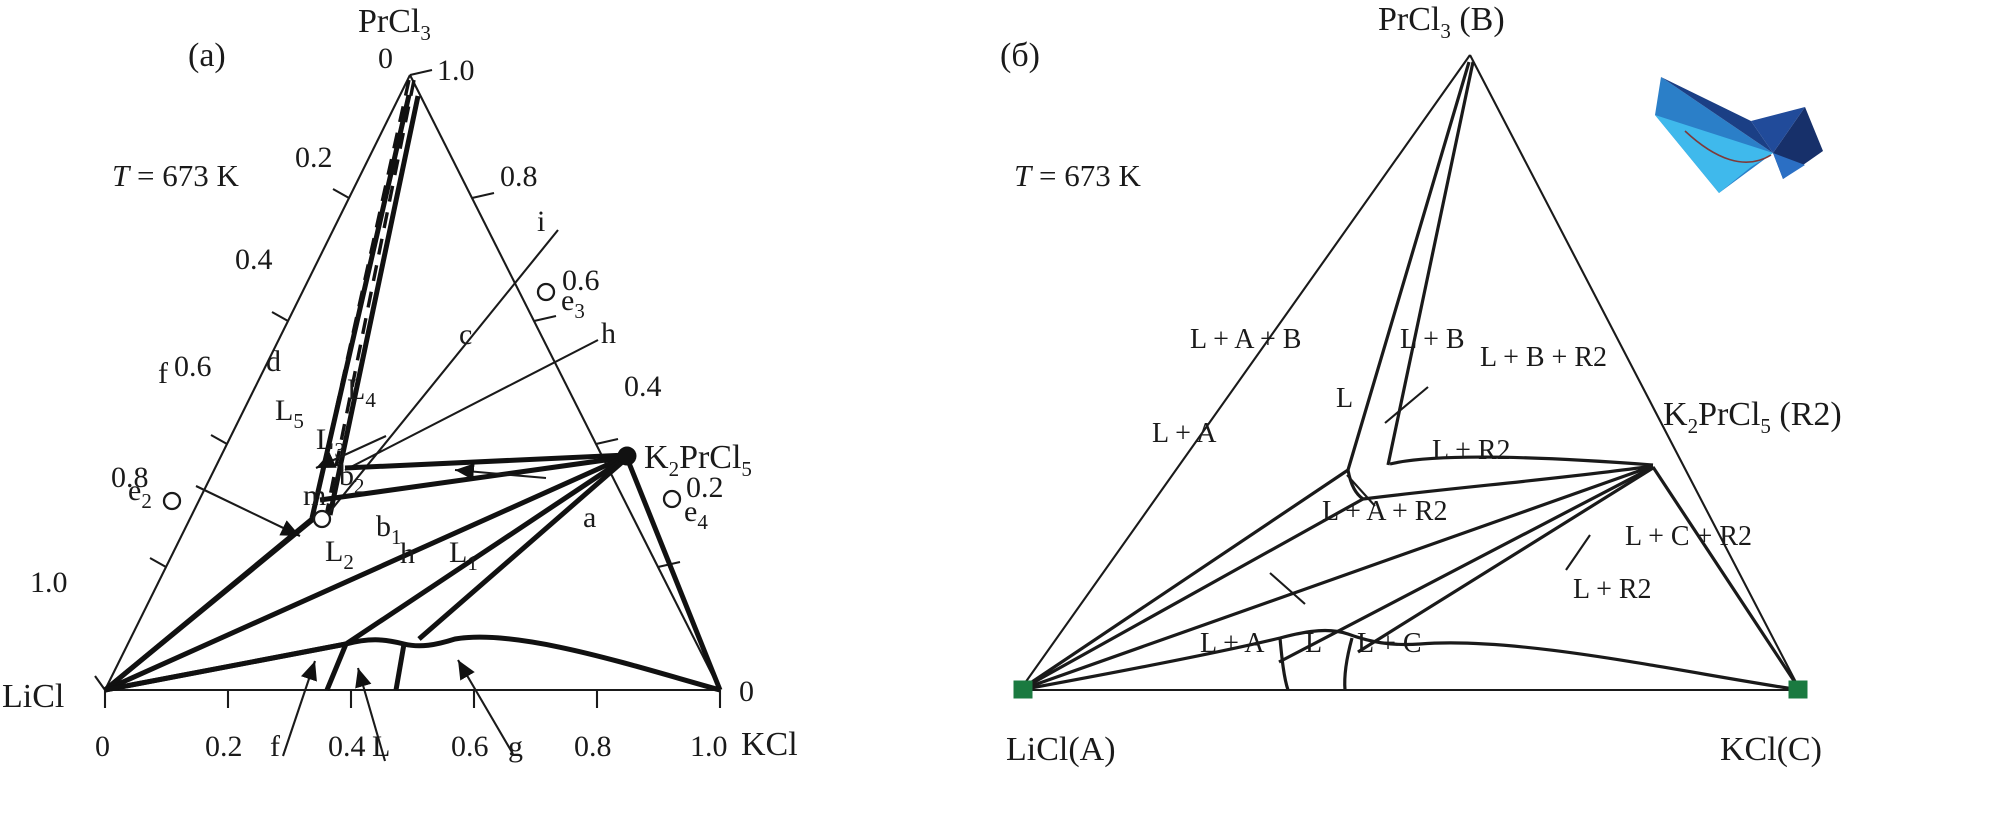  I want to click on panel-a-label-L5: L5, so click(289, 413).